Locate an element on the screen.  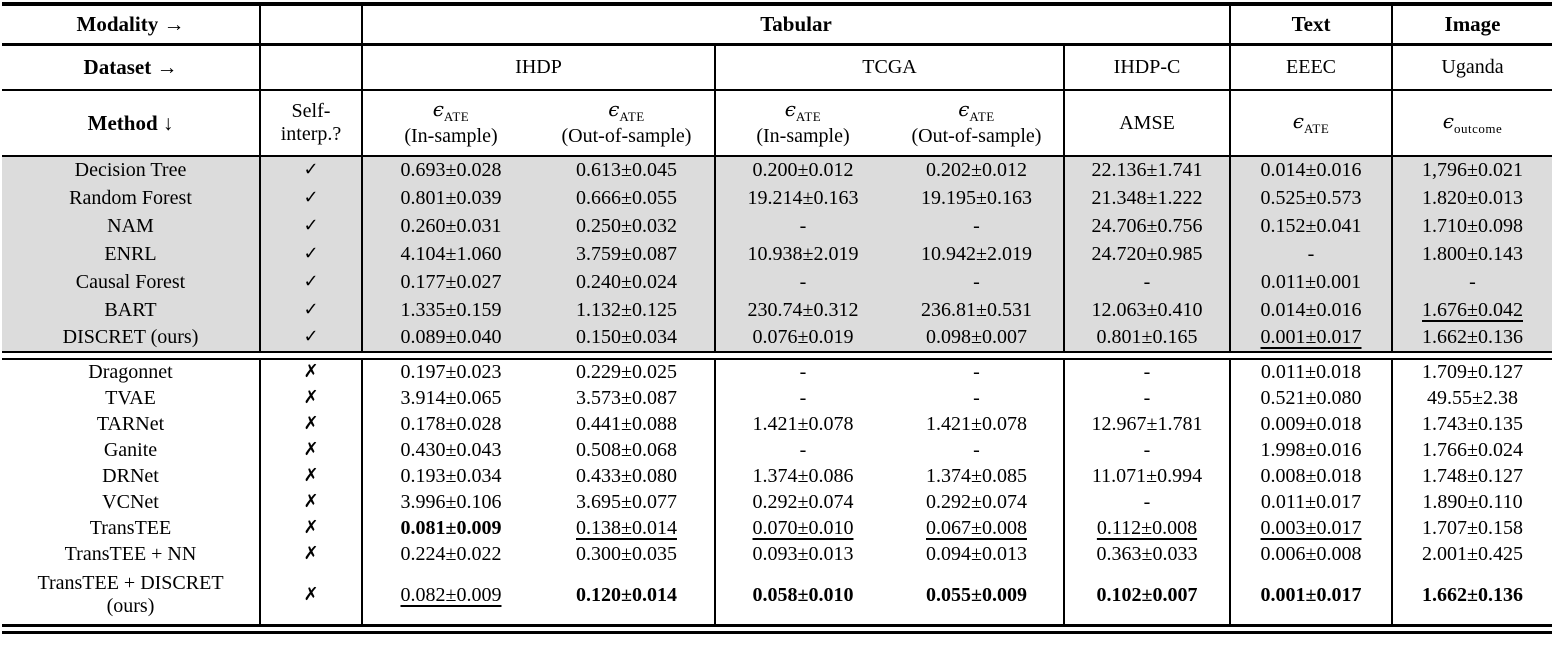
value-cell: 0.067±0.008 is located at coordinates (977, 528).